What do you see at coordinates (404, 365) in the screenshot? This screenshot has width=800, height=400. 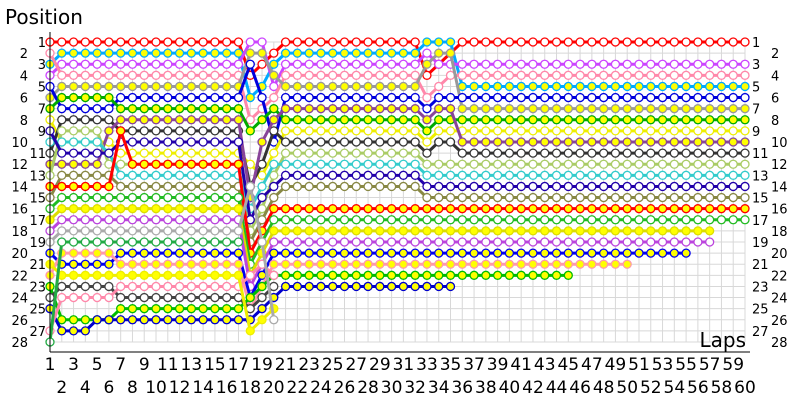 I see `x-tick-label: 31` at bounding box center [404, 365].